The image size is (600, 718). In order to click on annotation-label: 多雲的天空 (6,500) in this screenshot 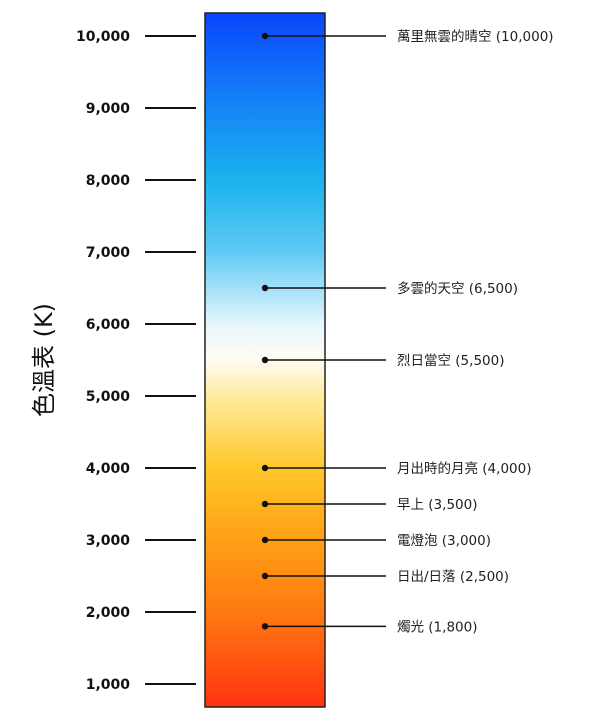, I will do `click(457, 288)`.